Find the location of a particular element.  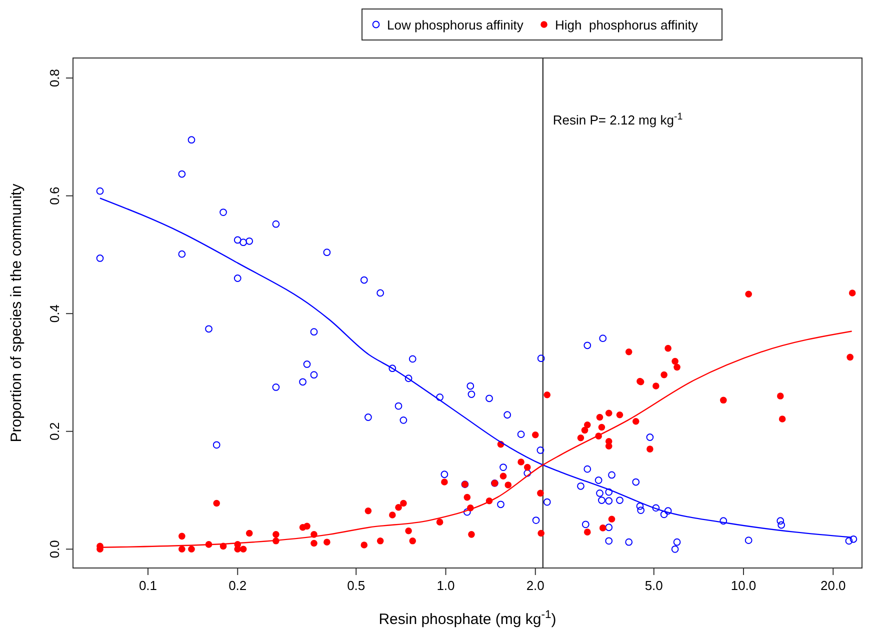

x-tick-label: 5.0 is located at coordinates (653, 585).